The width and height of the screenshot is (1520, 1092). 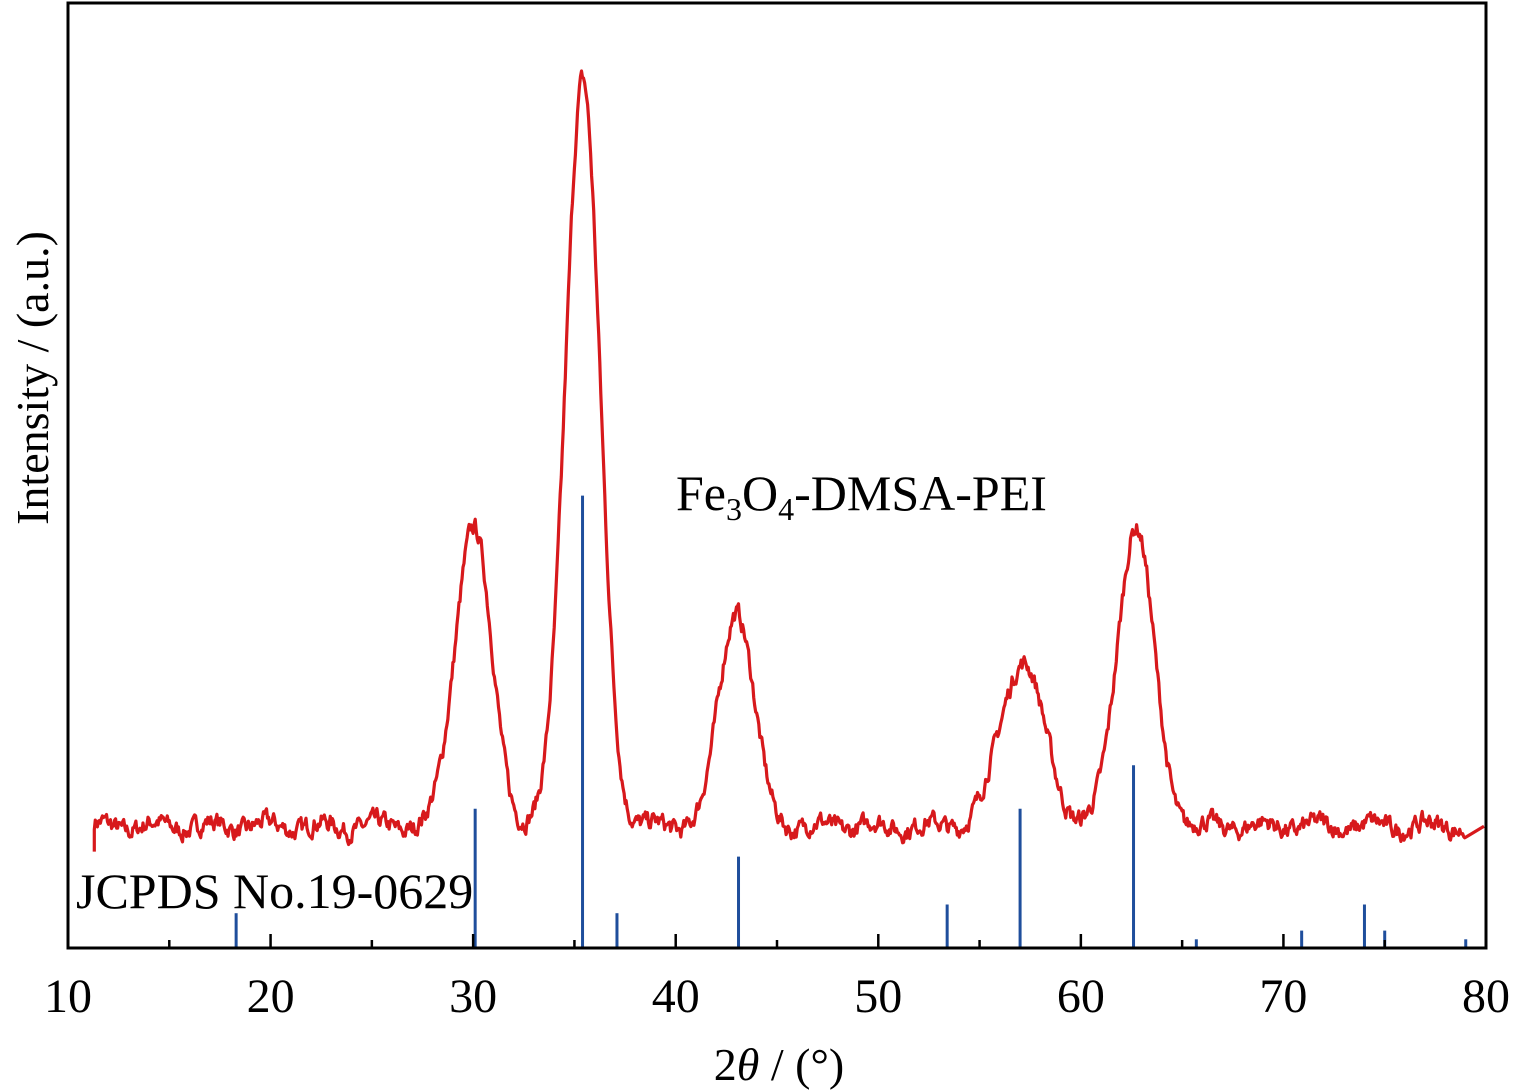 What do you see at coordinates (32, 378) in the screenshot?
I see `y-axis-title: Intensity / (a.u.)` at bounding box center [32, 378].